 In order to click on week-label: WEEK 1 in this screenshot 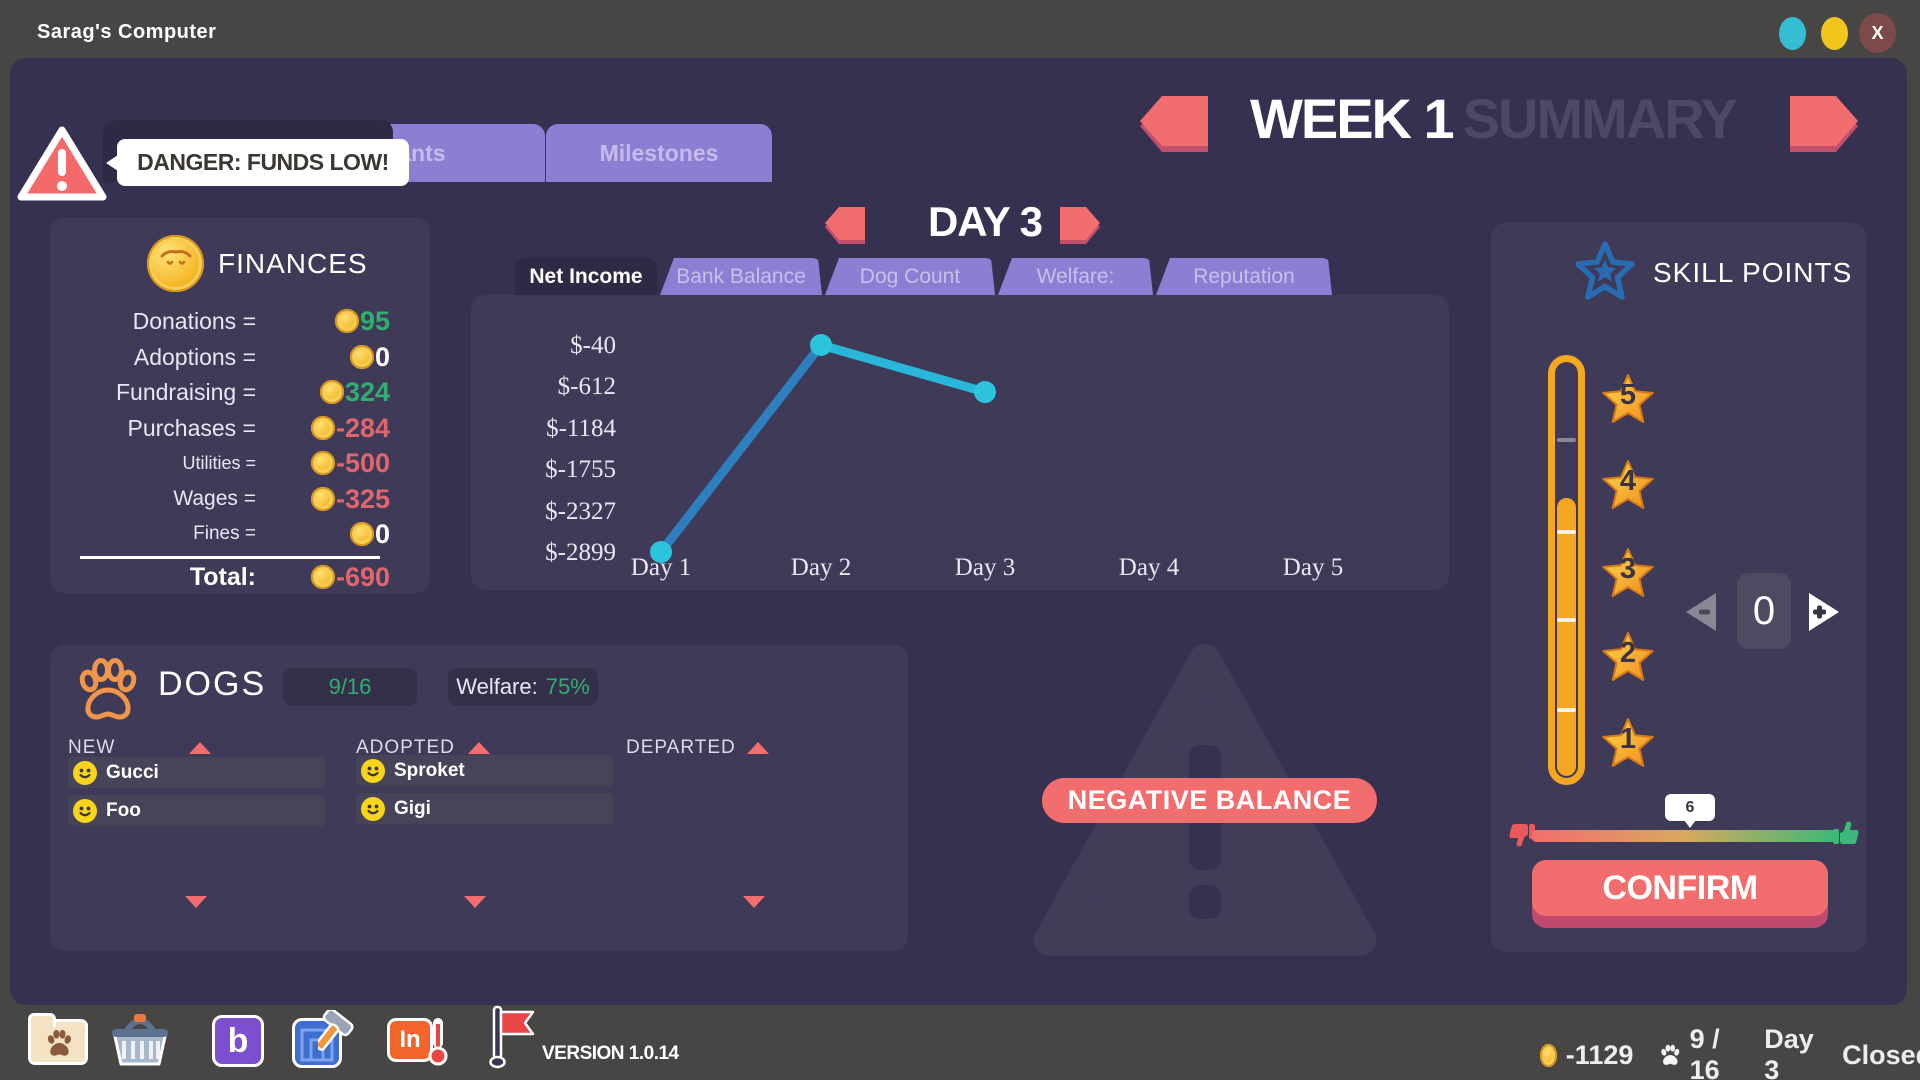, I will do `click(1352, 118)`.